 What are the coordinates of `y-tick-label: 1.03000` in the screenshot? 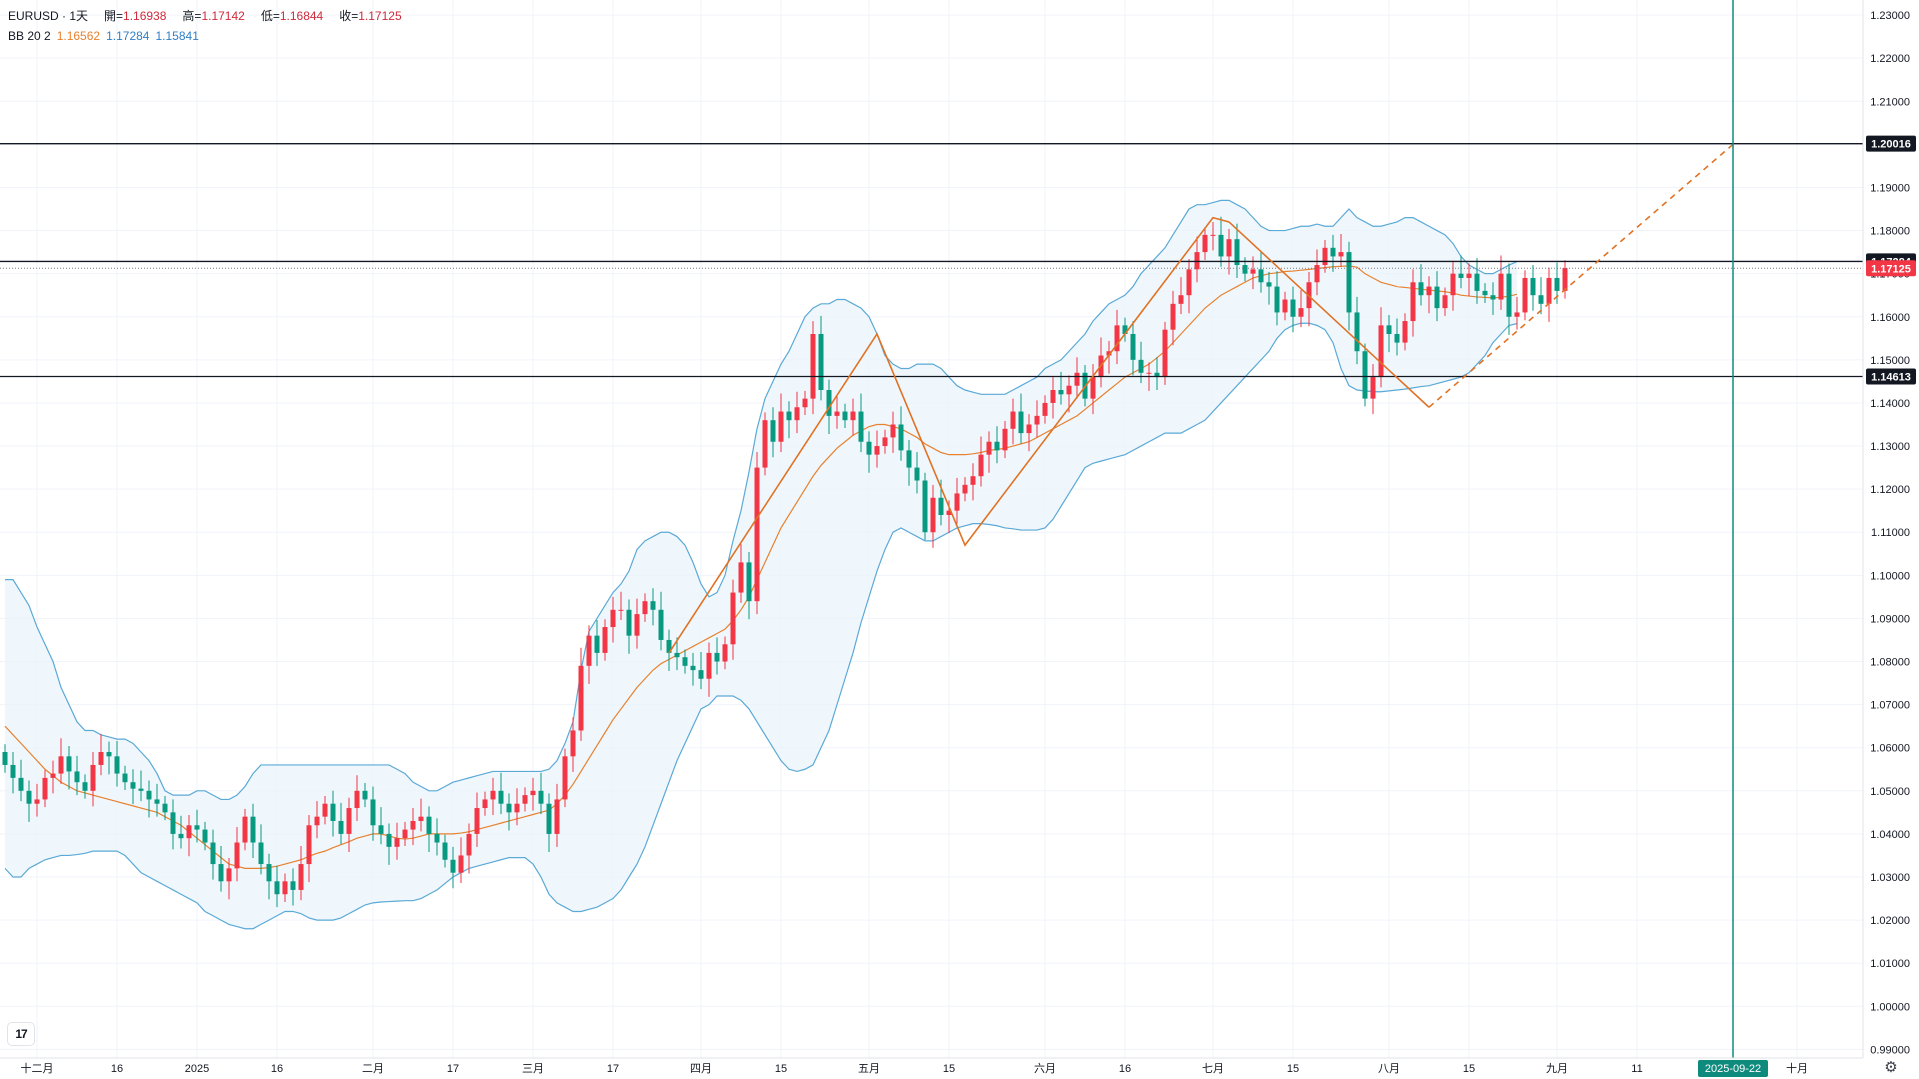 It's located at (1890, 878).